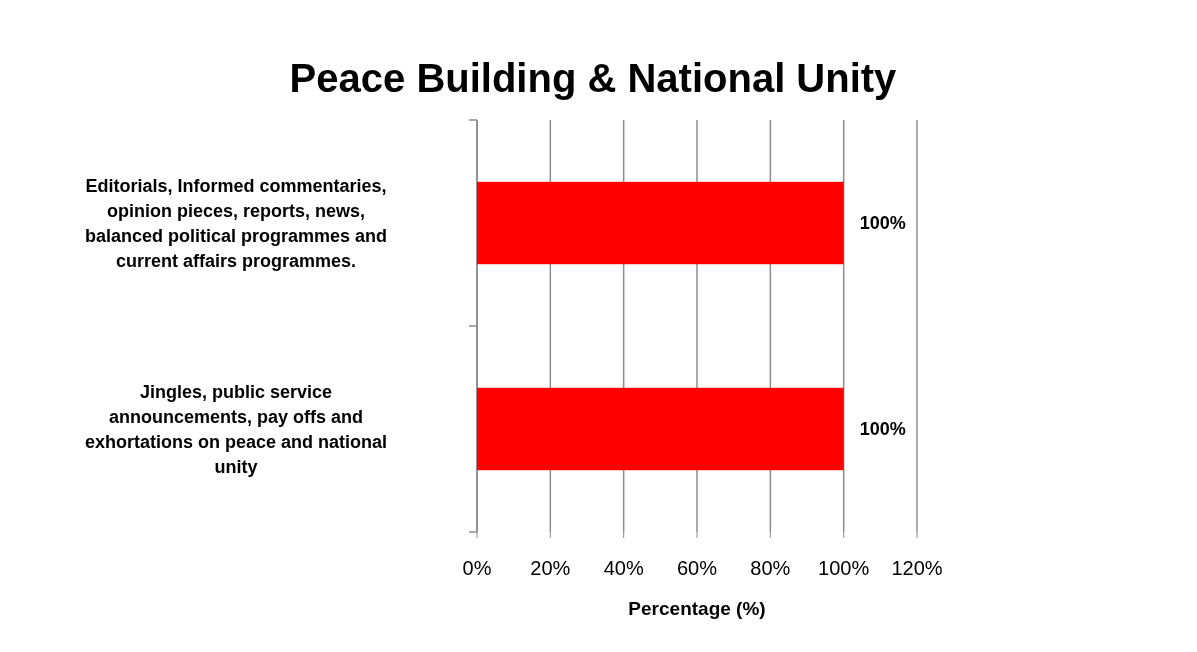 Image resolution: width=1197 pixels, height=652 pixels. Describe the element at coordinates (236, 223) in the screenshot. I see `y-tick-label: Editorials, Informed commentaries, opinion pieces, reports, news, balanced political programmes and current affairs programmes.` at that location.